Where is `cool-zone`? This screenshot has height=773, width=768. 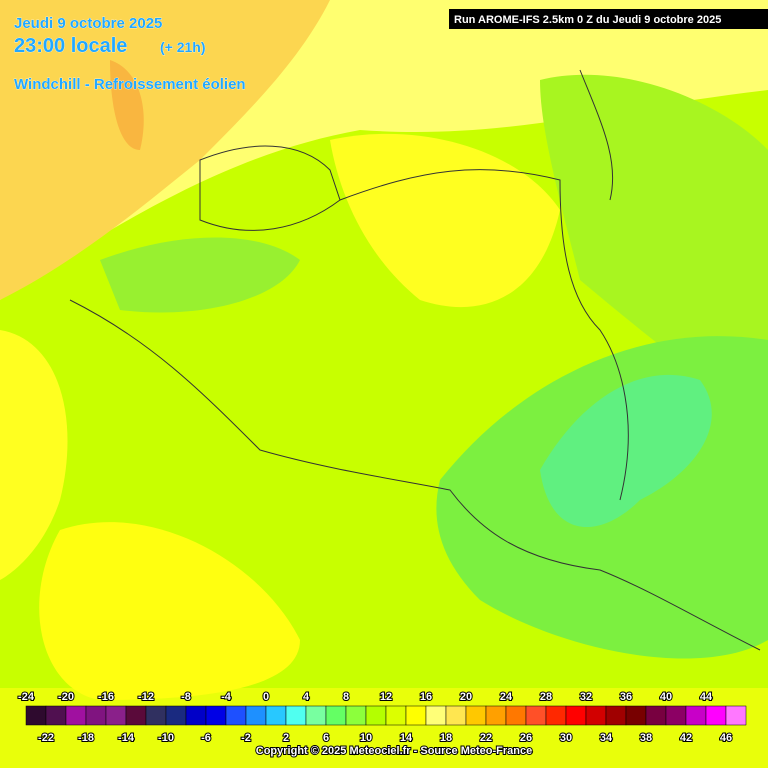 cool-zone is located at coordinates (626, 451).